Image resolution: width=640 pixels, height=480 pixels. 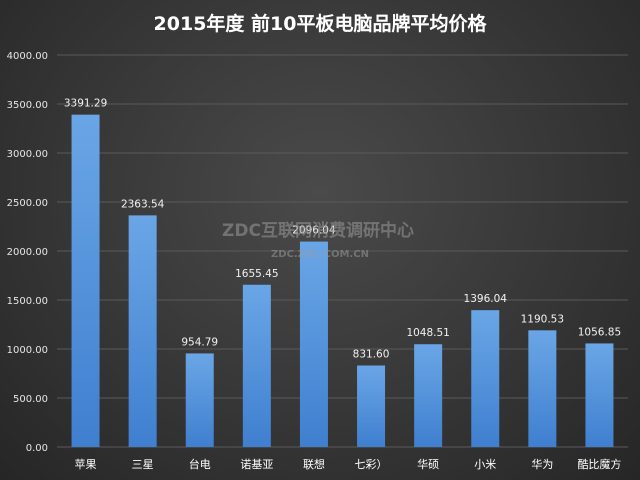 I want to click on x-category-label: 七彩）, so click(x=371, y=464).